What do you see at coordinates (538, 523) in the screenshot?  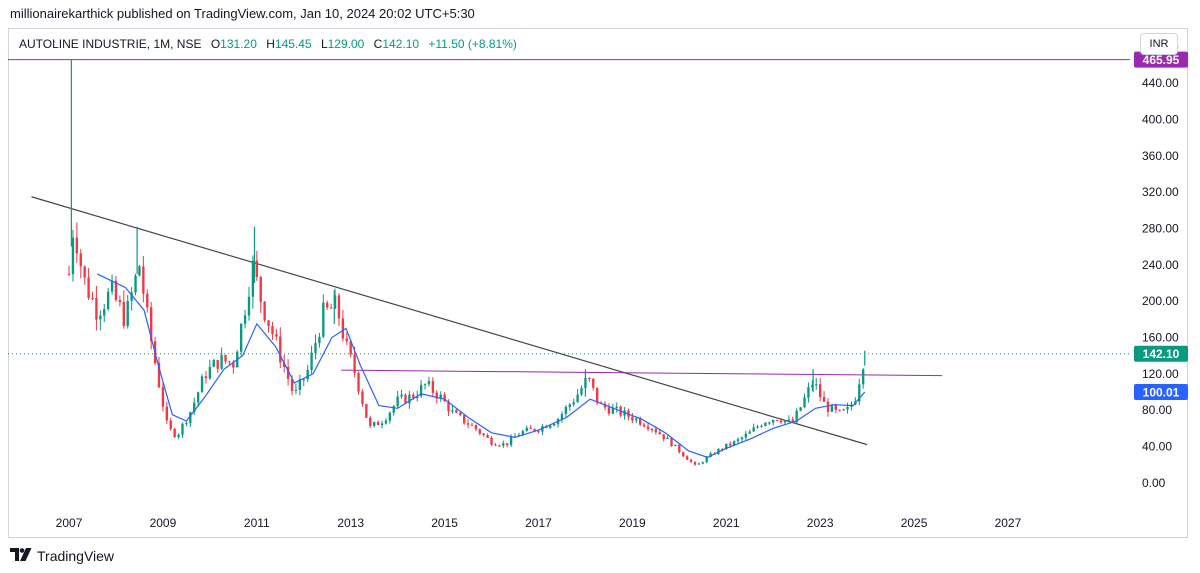 I see `x-tick-label: 2017` at bounding box center [538, 523].